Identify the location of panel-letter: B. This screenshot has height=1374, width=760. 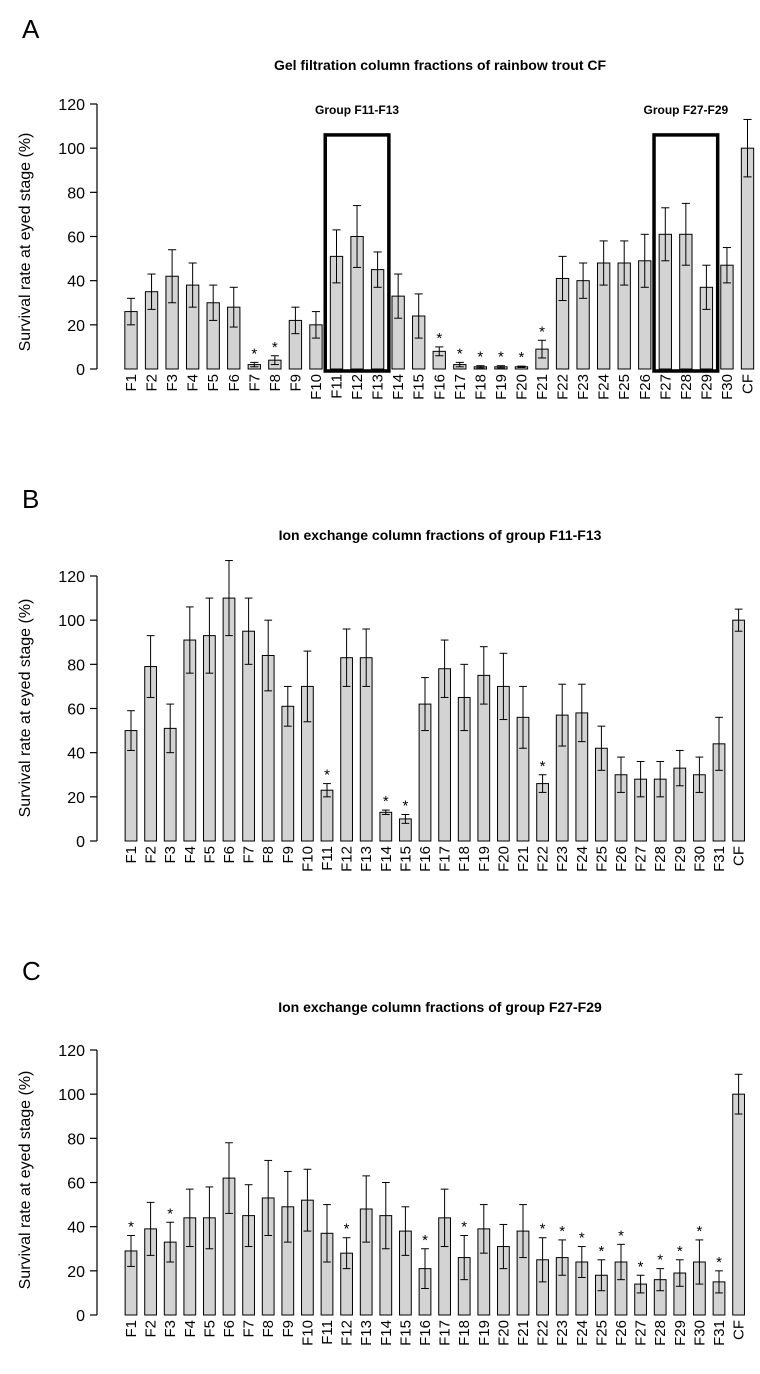
(30, 499).